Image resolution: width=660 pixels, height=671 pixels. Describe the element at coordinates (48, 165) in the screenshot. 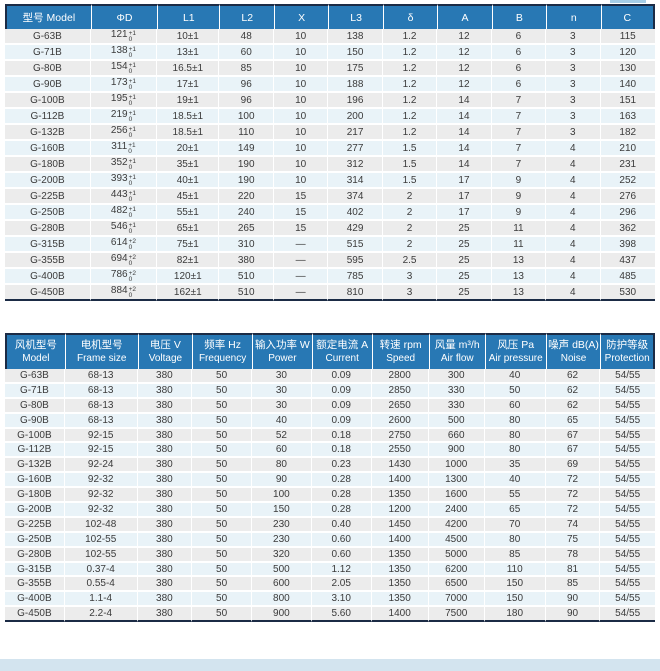

I see `model-cell: G-180B` at that location.